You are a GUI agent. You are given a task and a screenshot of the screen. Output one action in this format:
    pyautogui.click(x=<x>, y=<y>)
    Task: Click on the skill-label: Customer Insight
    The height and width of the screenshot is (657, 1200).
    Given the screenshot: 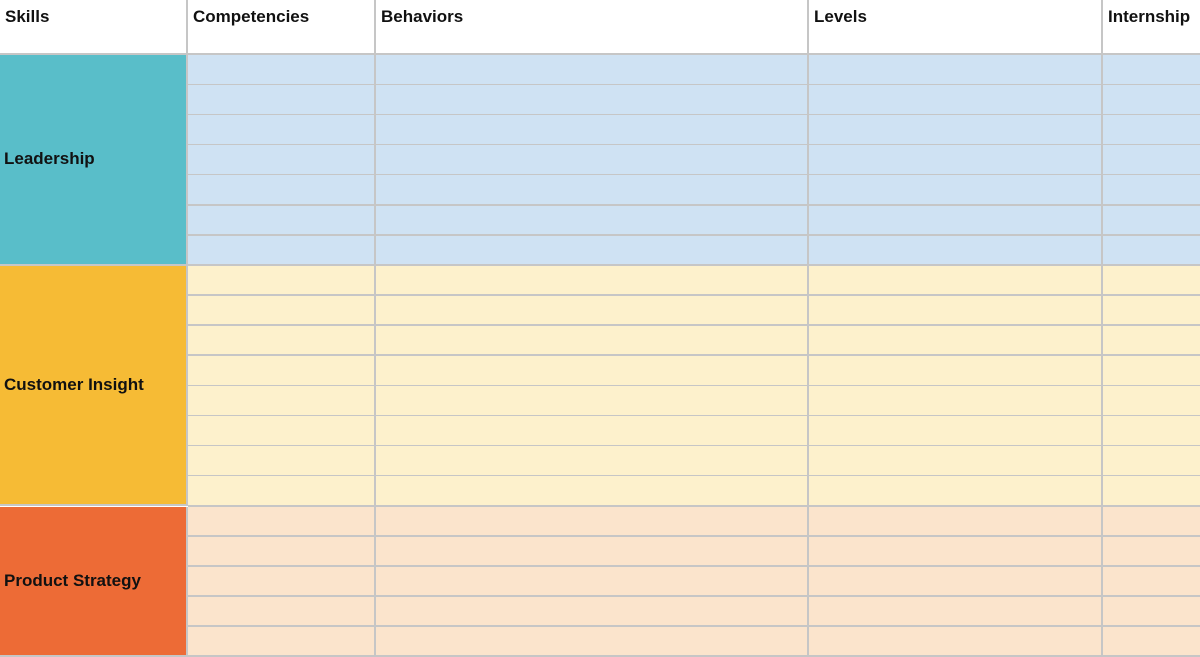 What is the action you would take?
    pyautogui.click(x=74, y=385)
    